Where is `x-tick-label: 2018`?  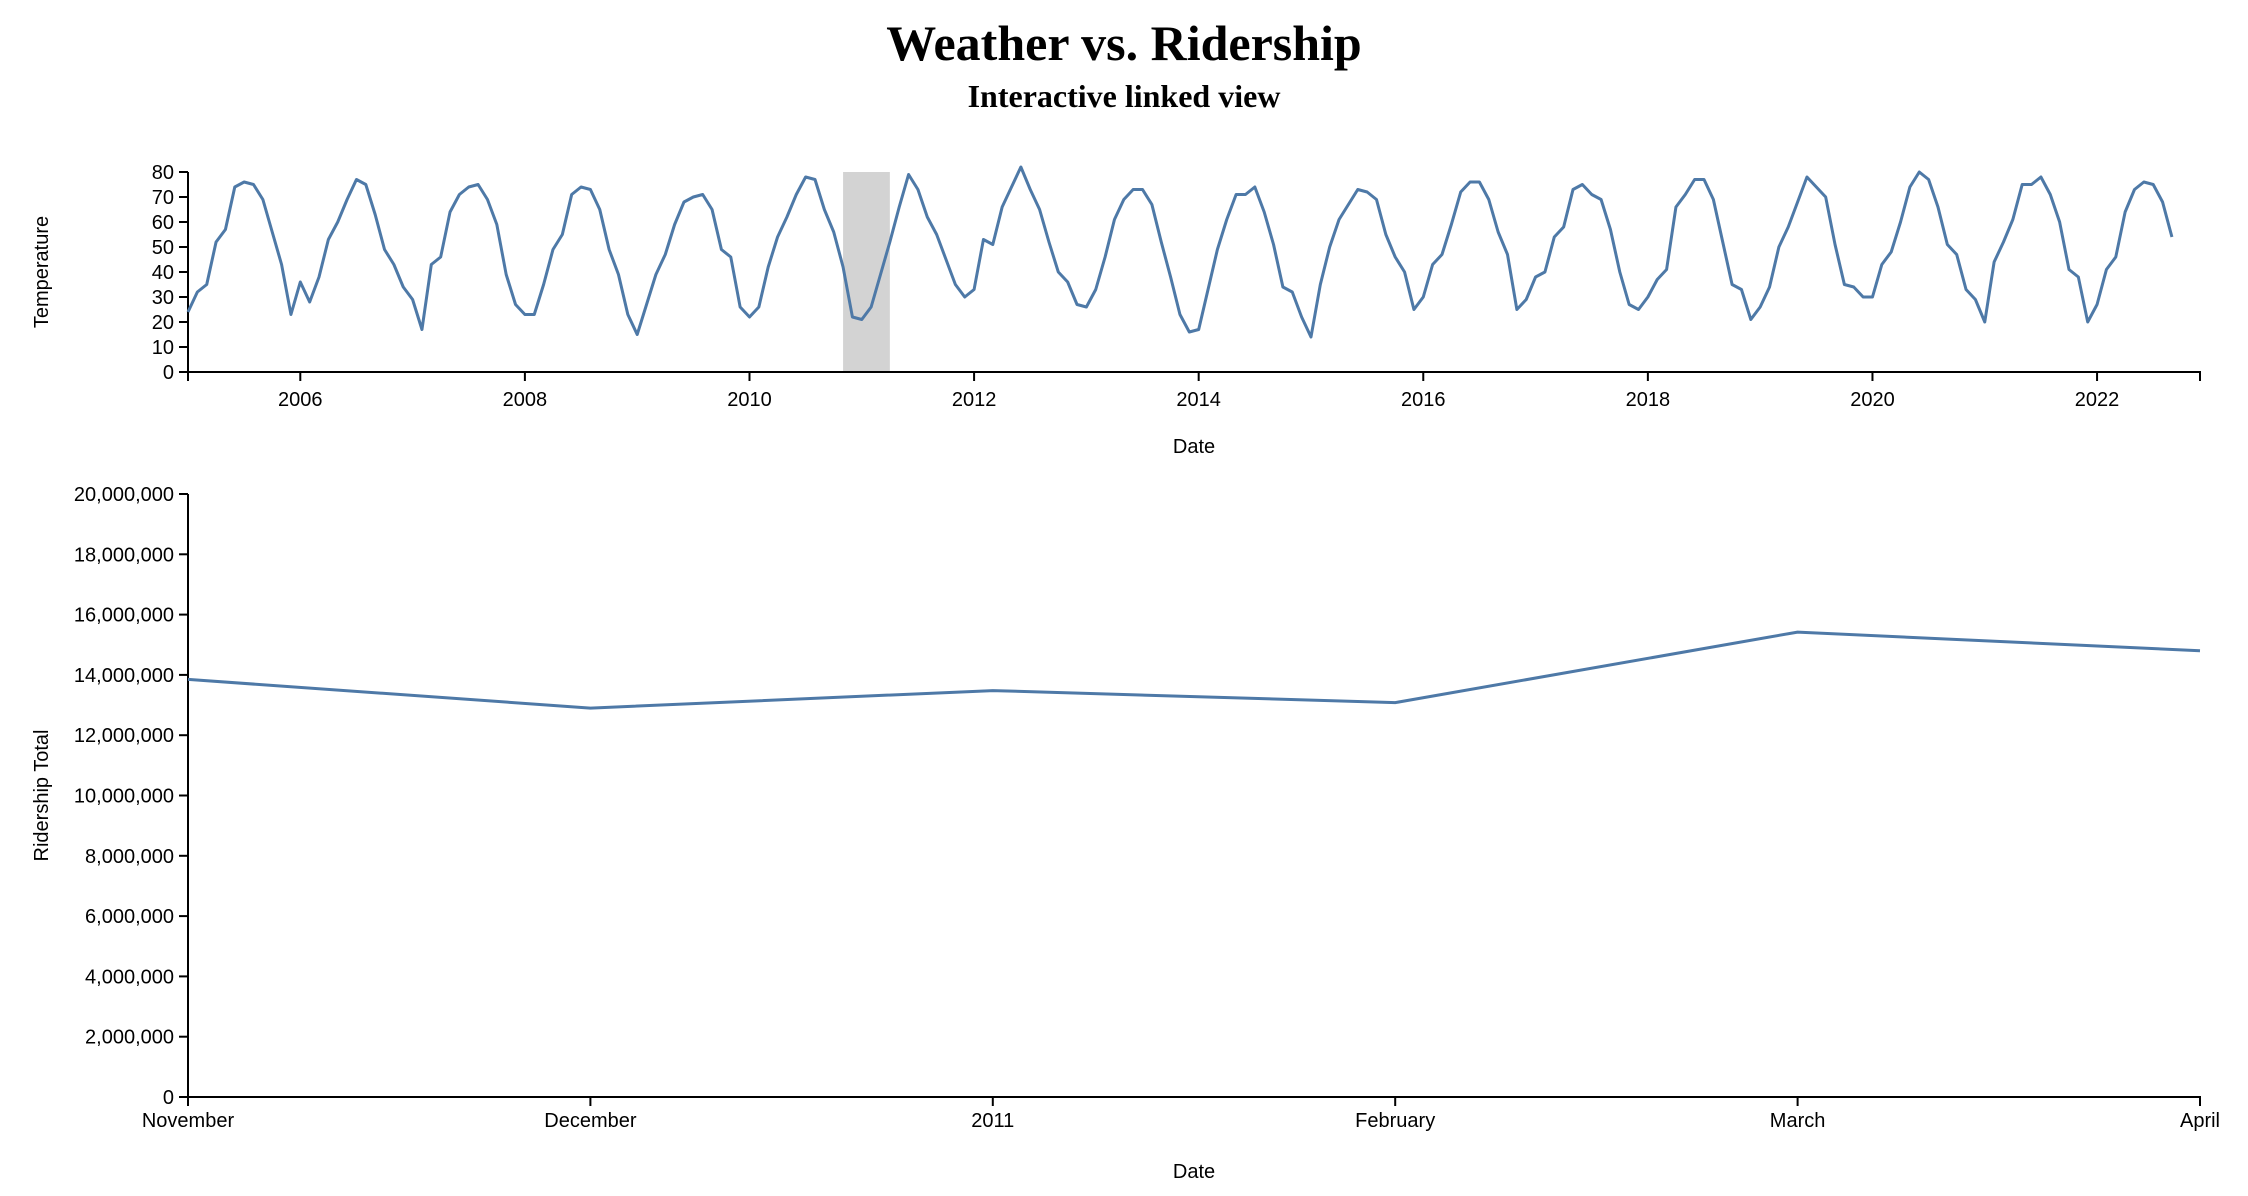
x-tick-label: 2018 is located at coordinates (1648, 400).